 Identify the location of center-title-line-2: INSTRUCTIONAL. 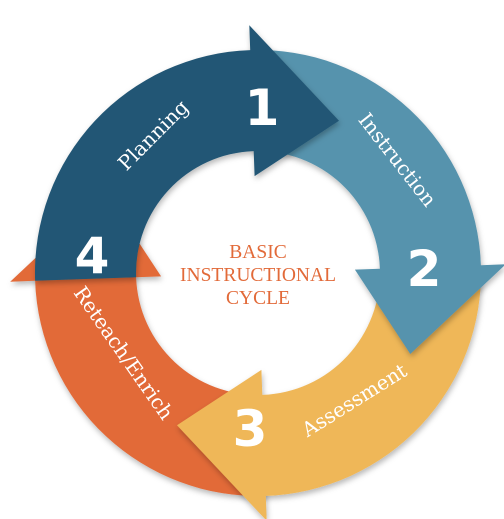
(258, 275).